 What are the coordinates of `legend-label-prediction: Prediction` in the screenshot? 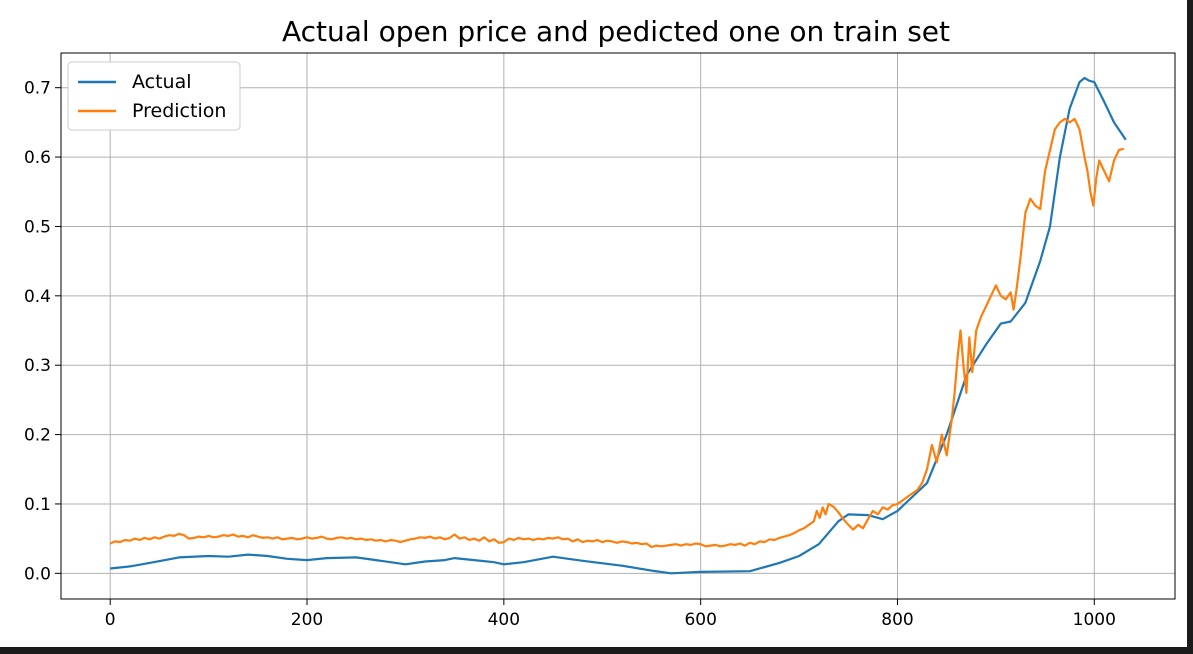 It's located at (179, 111).